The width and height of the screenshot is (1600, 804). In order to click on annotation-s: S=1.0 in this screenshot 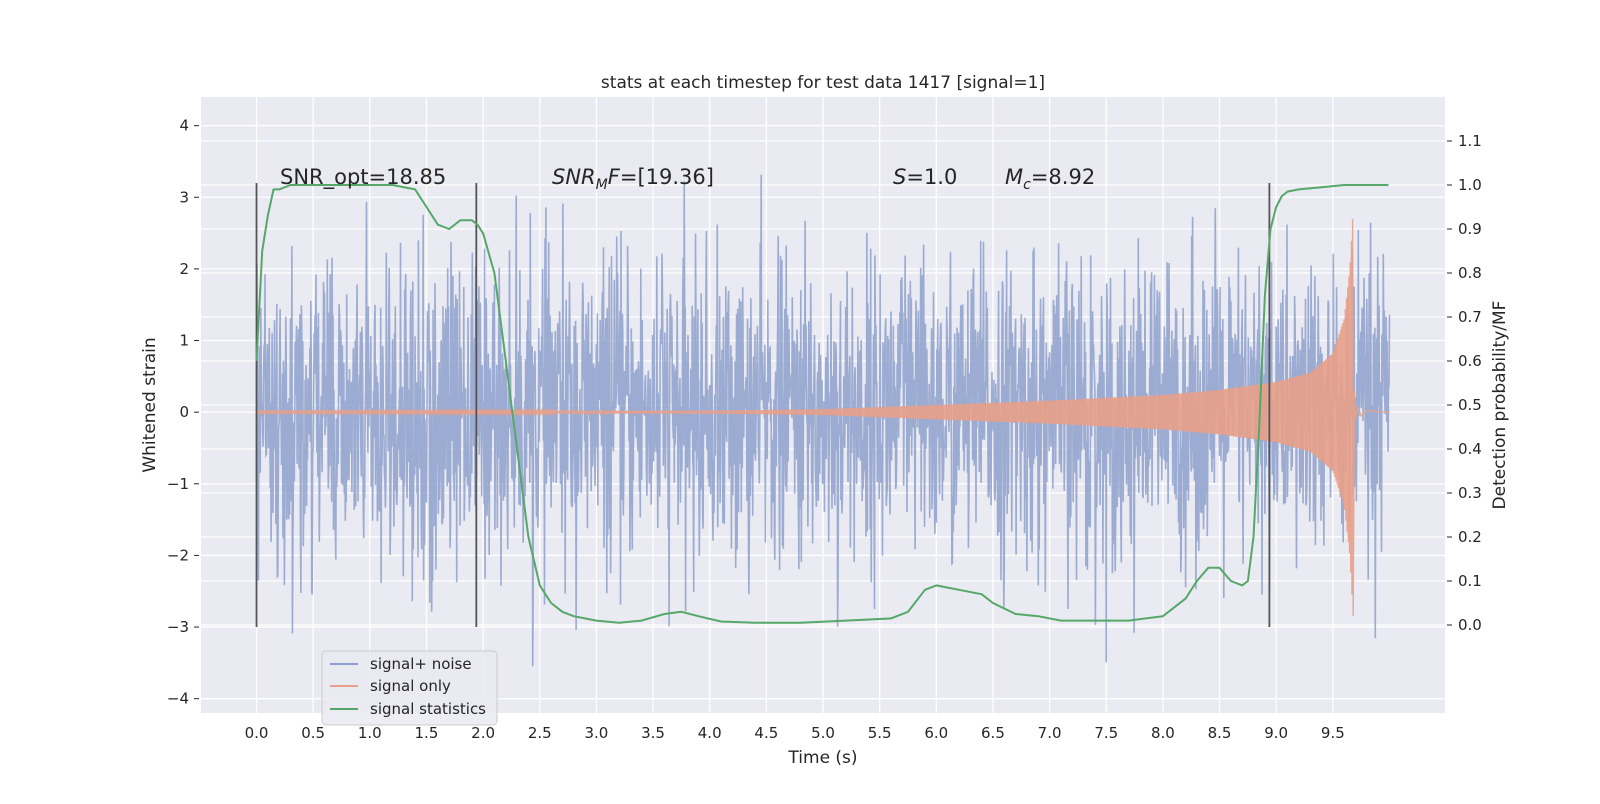, I will do `click(925, 177)`.